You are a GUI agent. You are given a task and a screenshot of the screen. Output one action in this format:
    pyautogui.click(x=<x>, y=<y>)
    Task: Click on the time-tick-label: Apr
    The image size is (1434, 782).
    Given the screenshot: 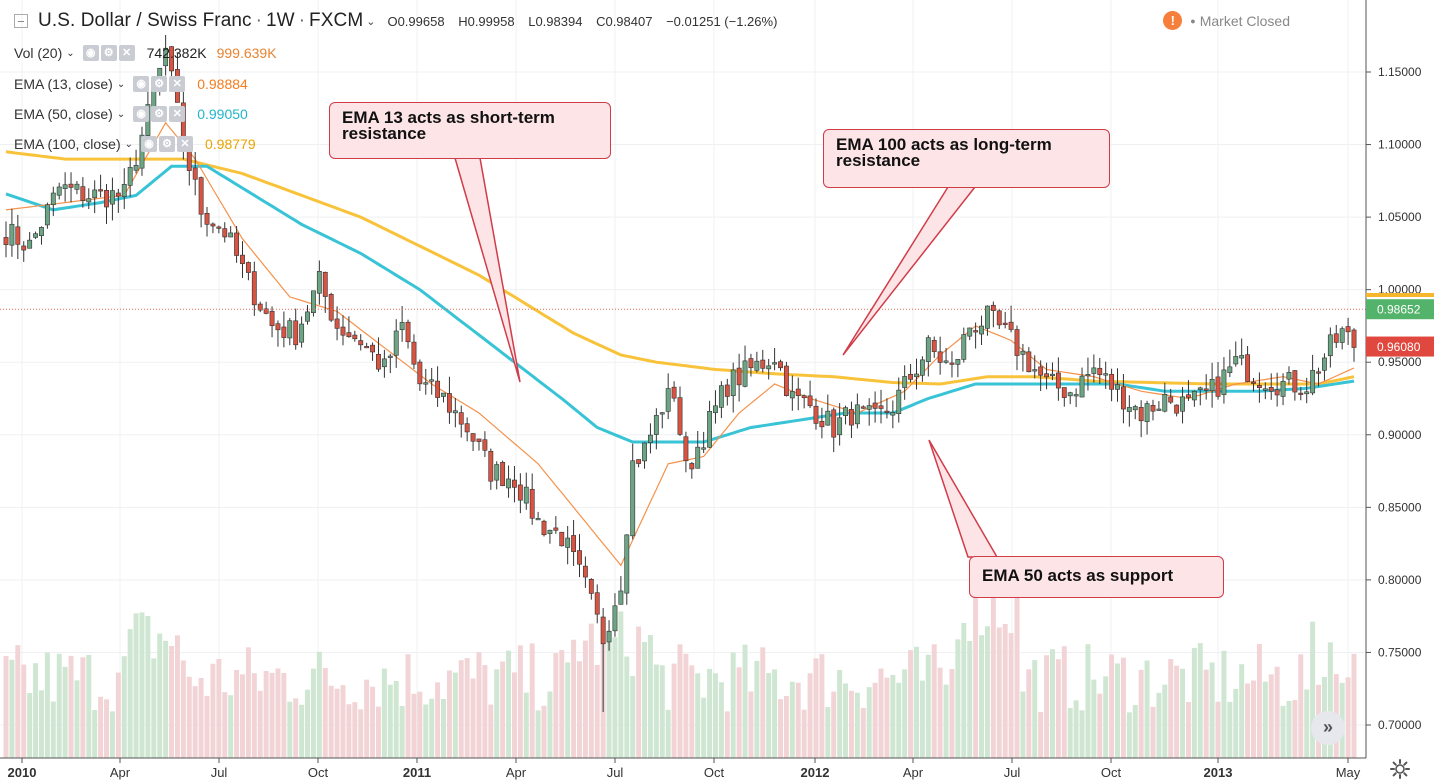 What is the action you would take?
    pyautogui.click(x=516, y=772)
    